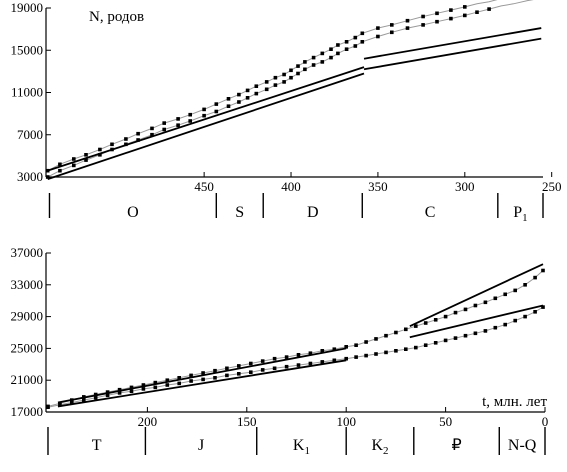 The height and width of the screenshot is (472, 567). Describe the element at coordinates (313, 212) in the screenshot. I see `period-label: D` at that location.